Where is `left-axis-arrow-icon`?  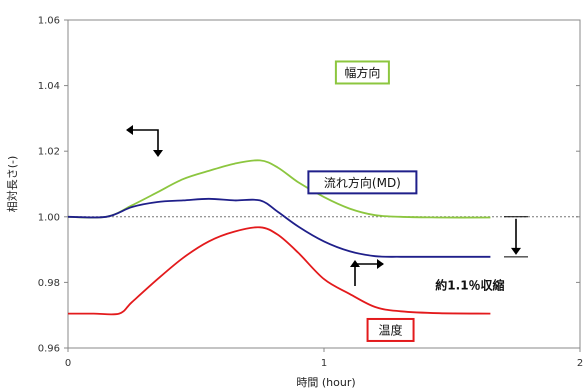 left-axis-arrow-icon is located at coordinates (144, 141).